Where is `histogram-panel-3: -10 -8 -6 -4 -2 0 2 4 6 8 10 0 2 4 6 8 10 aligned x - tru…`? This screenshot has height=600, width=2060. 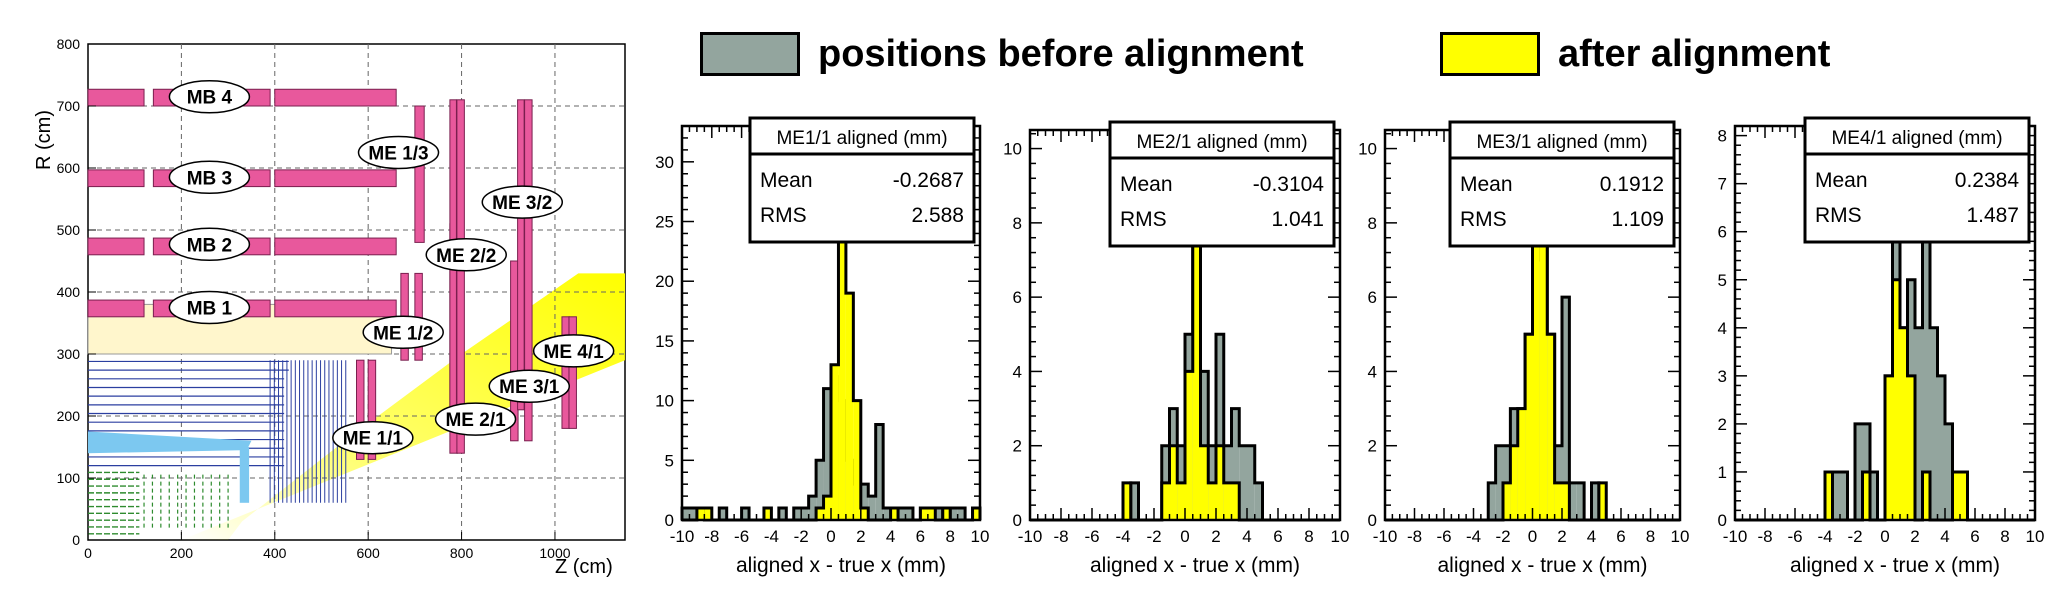
histogram-panel-3: -10 -8 -6 -4 -2 0 2 4 6 8 10 0 2 4 6 8 10 aligned x - tru… is located at coordinates (1523, 348).